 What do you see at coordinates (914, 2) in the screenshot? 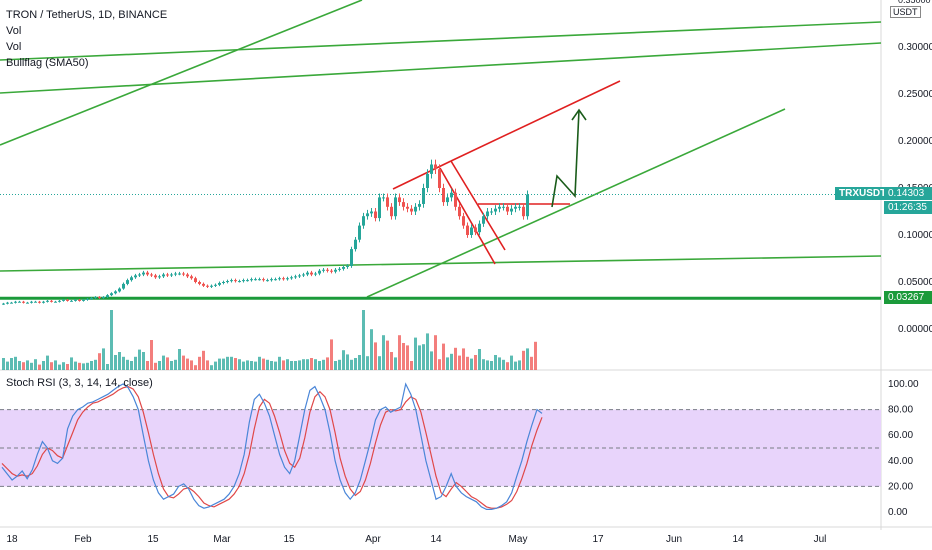
I see `price-tick-label: 0.35000` at bounding box center [914, 2].